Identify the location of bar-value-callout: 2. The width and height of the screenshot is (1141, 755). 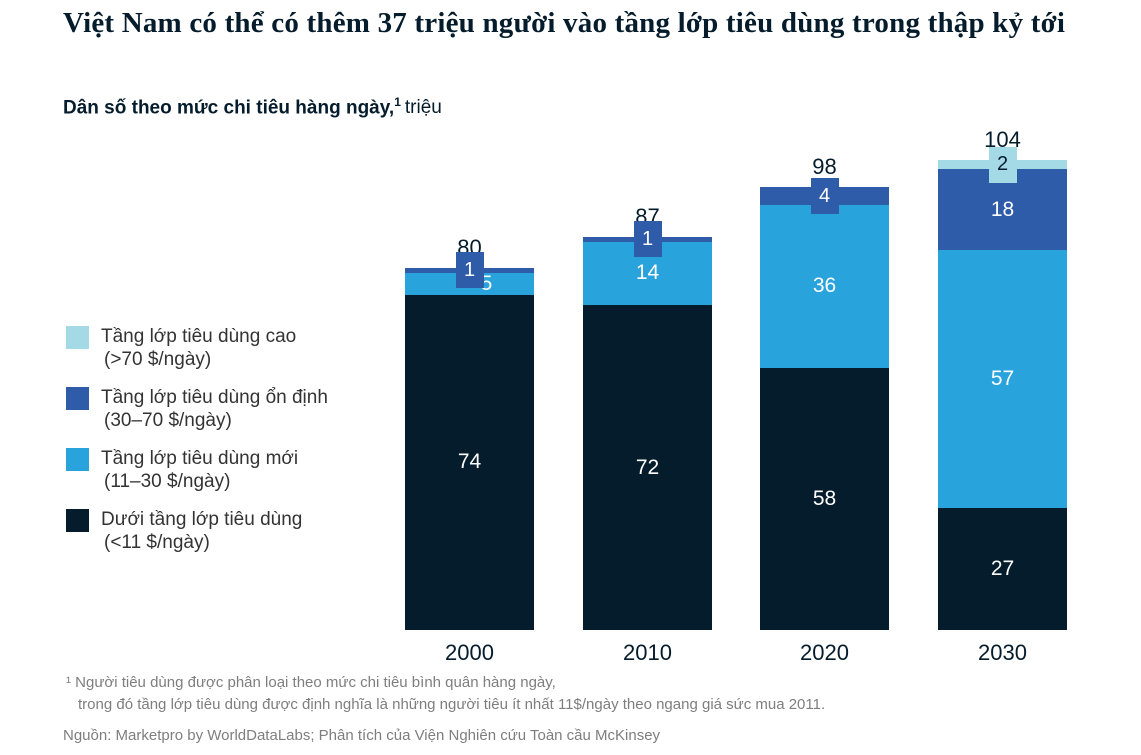
(1002, 164).